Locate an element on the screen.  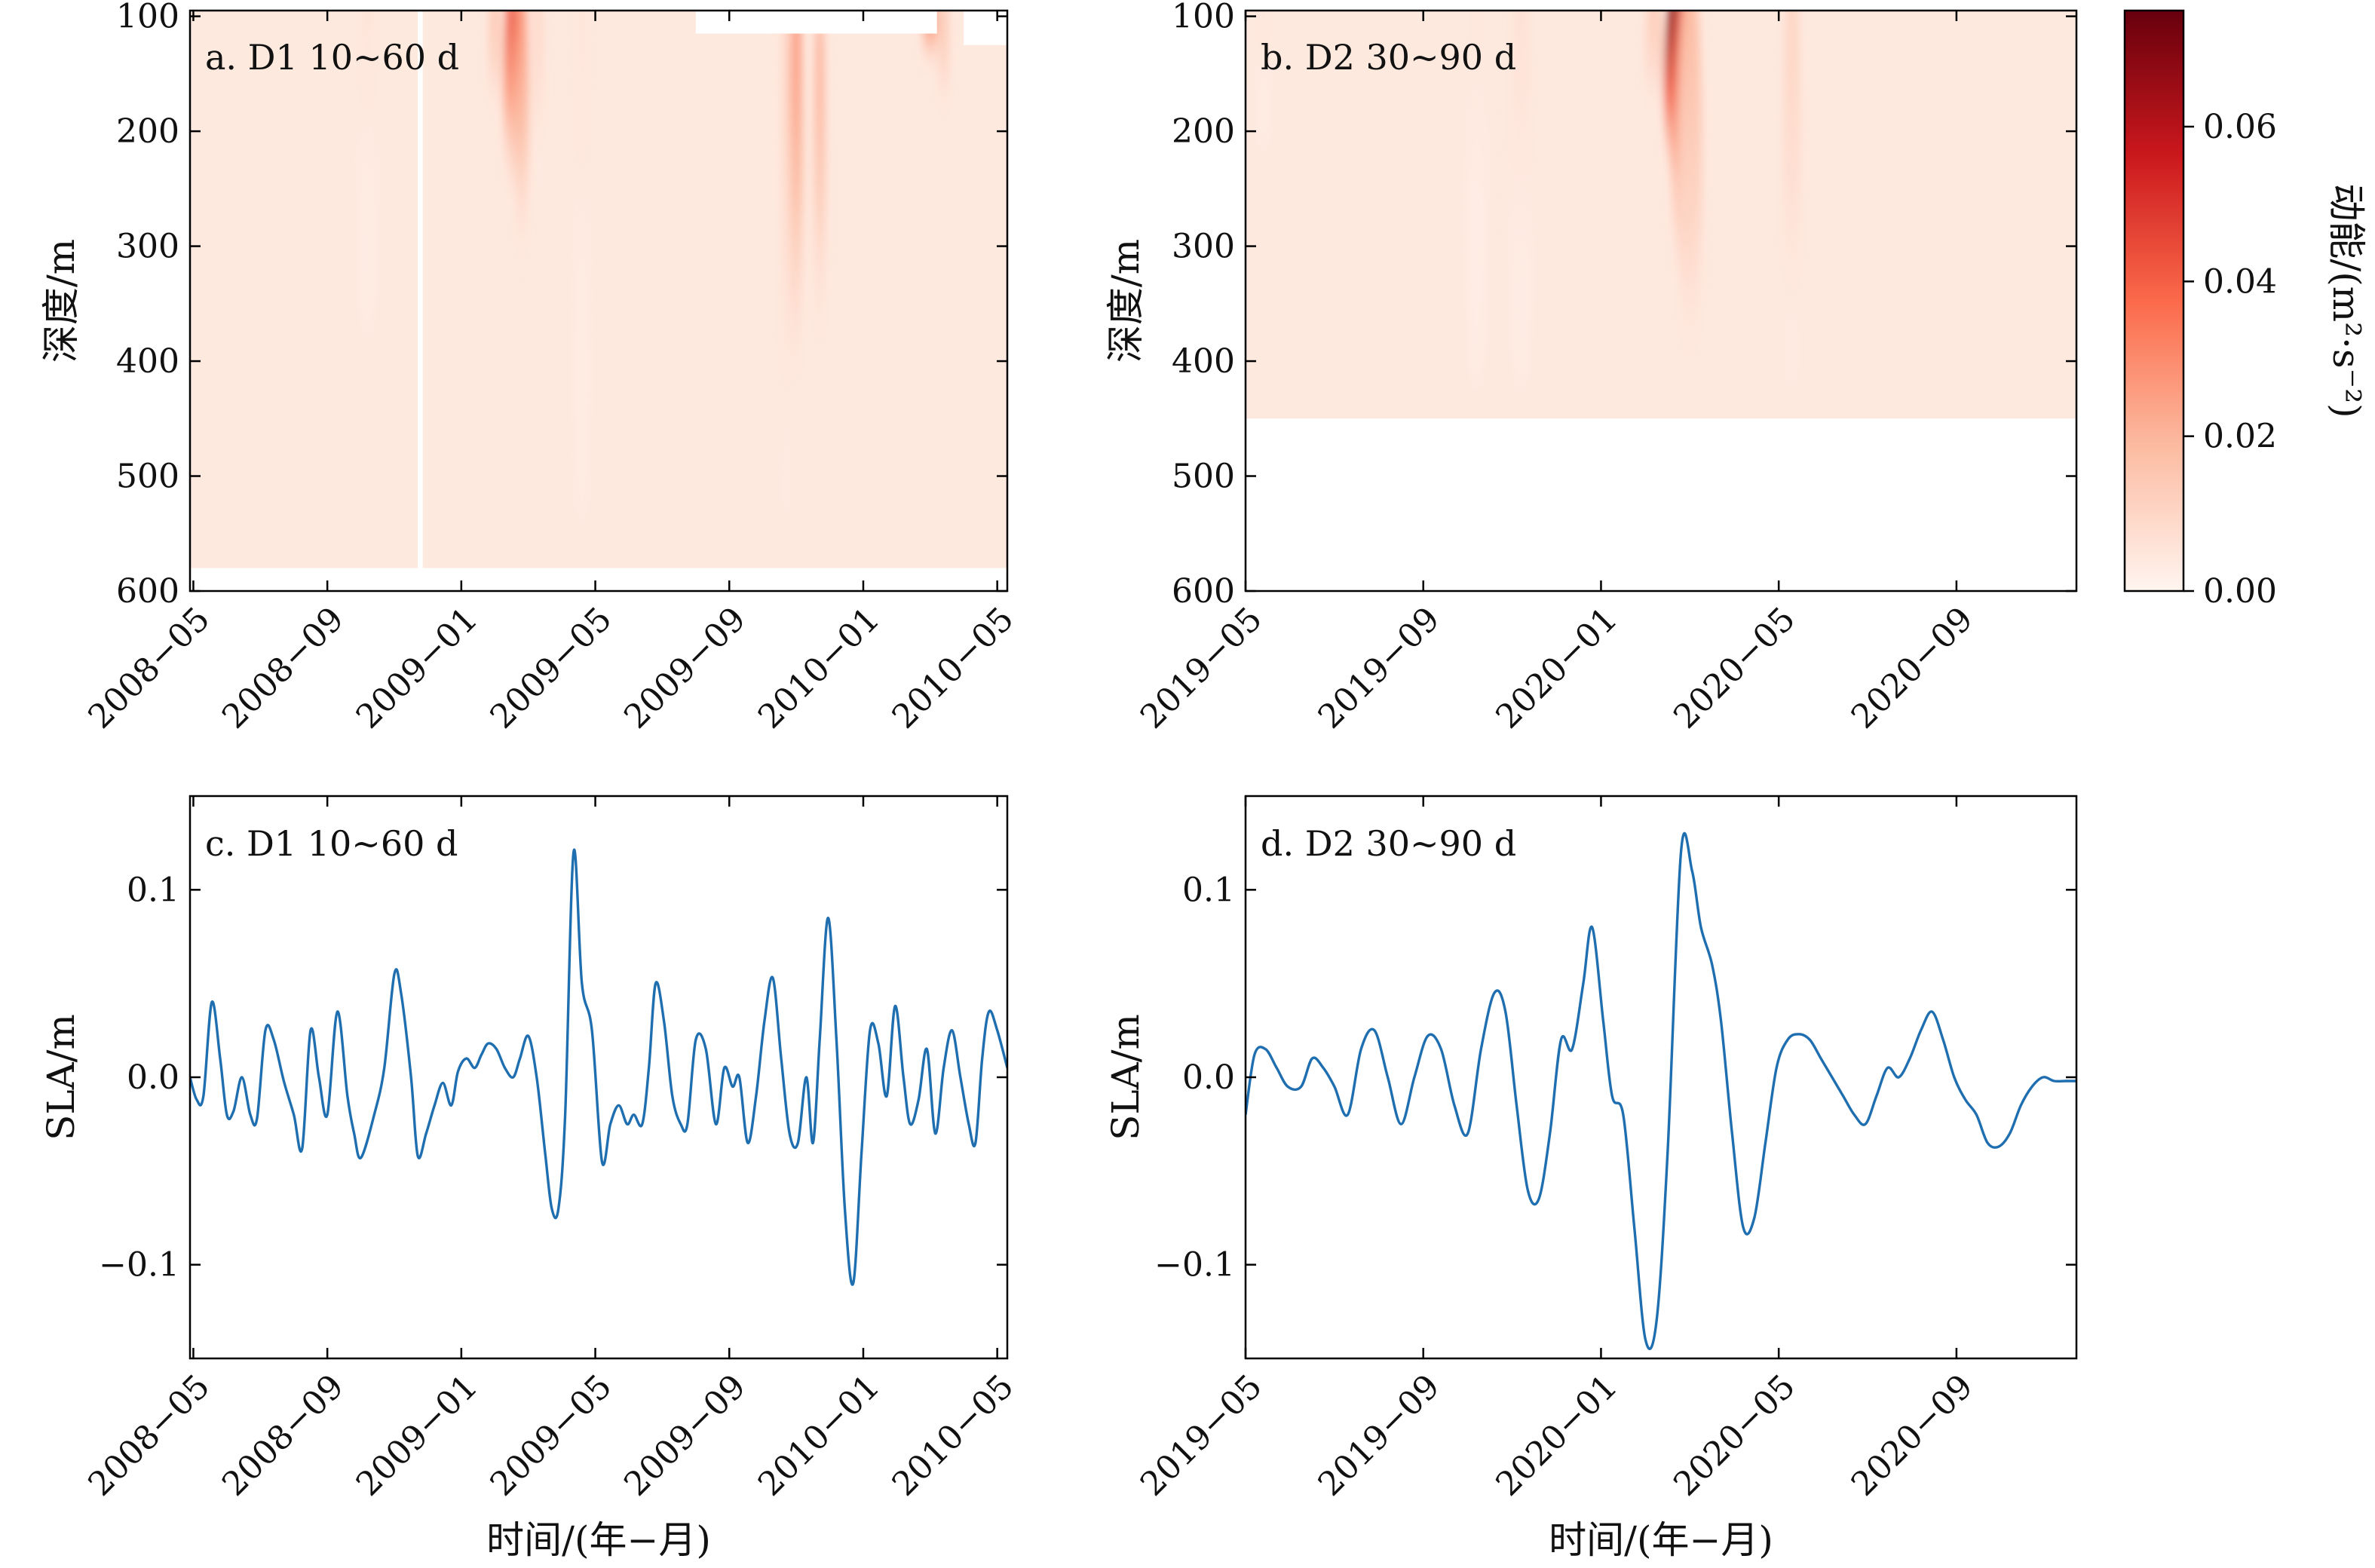
colorbar: 0.00 0.02 0.04 0.06 动能/(m²·s⁻²) is located at coordinates (2245, 310).